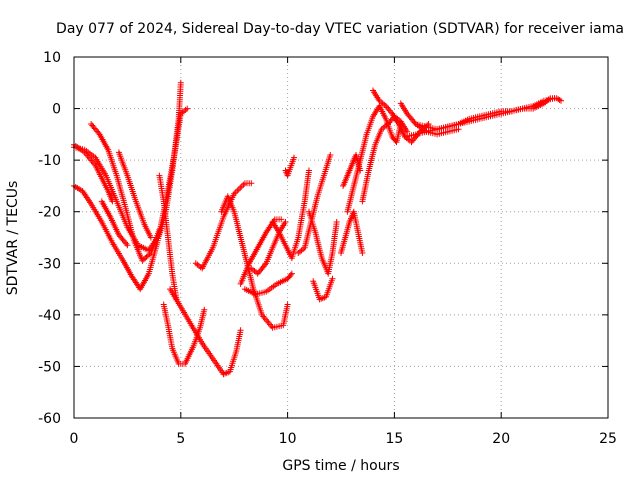  What do you see at coordinates (608, 439) in the screenshot?
I see `x-tick-label: 25` at bounding box center [608, 439].